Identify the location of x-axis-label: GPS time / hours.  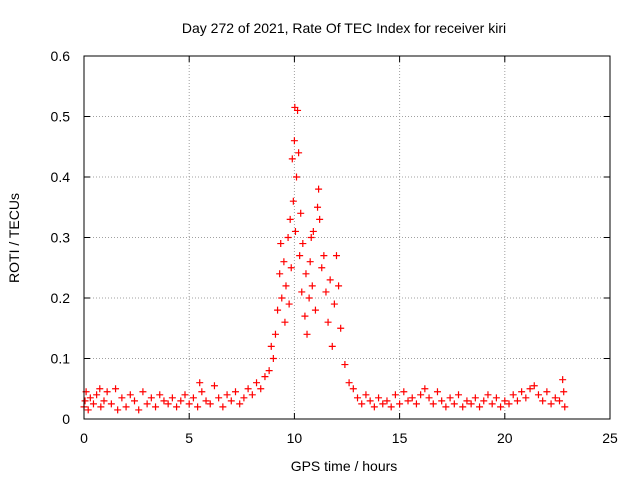
(344, 466).